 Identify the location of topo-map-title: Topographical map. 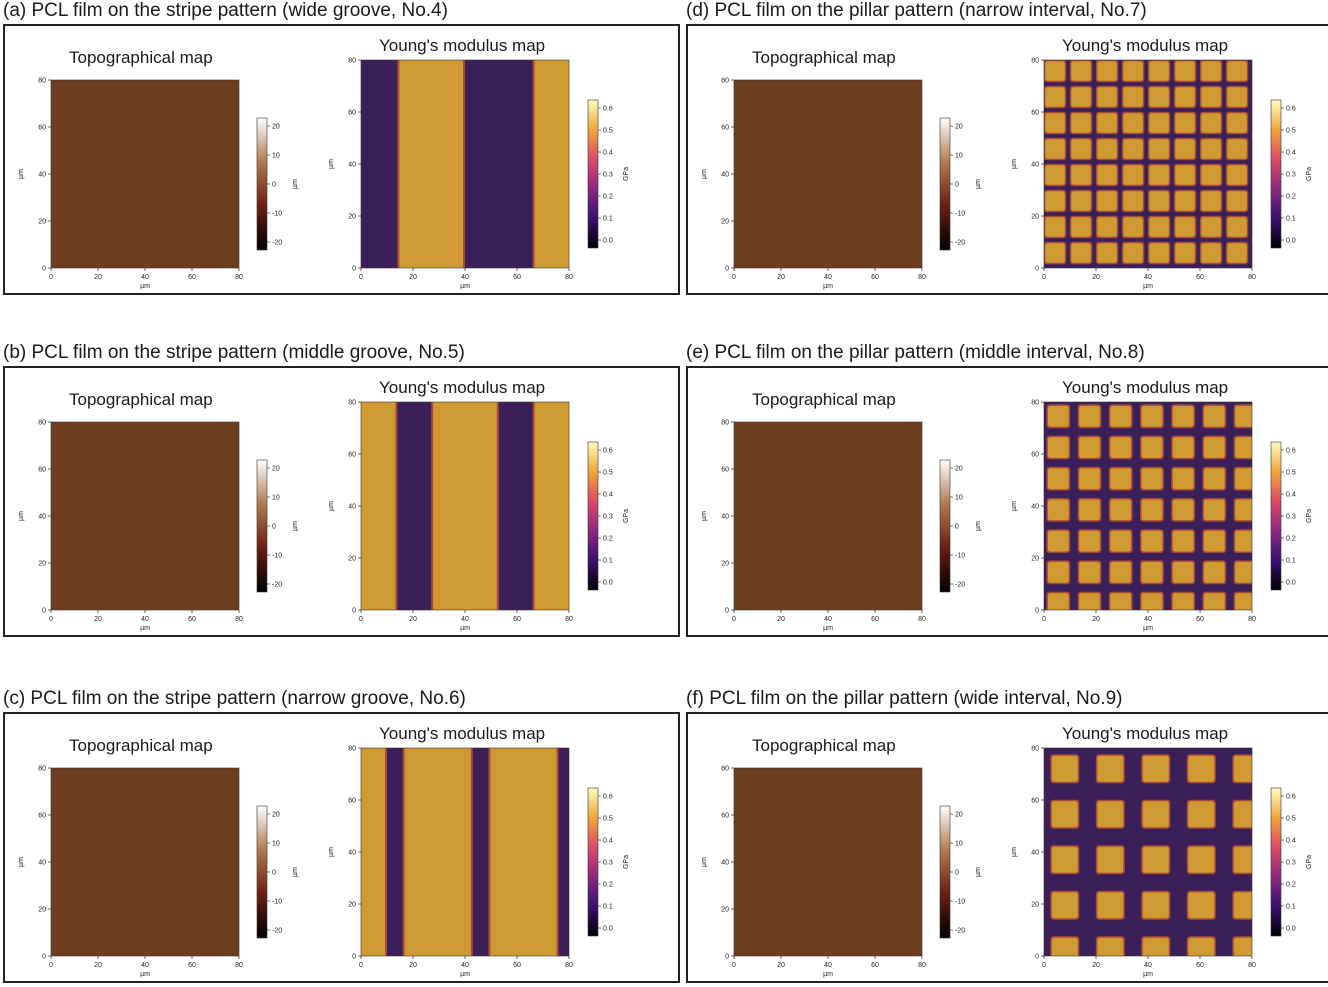
(141, 399).